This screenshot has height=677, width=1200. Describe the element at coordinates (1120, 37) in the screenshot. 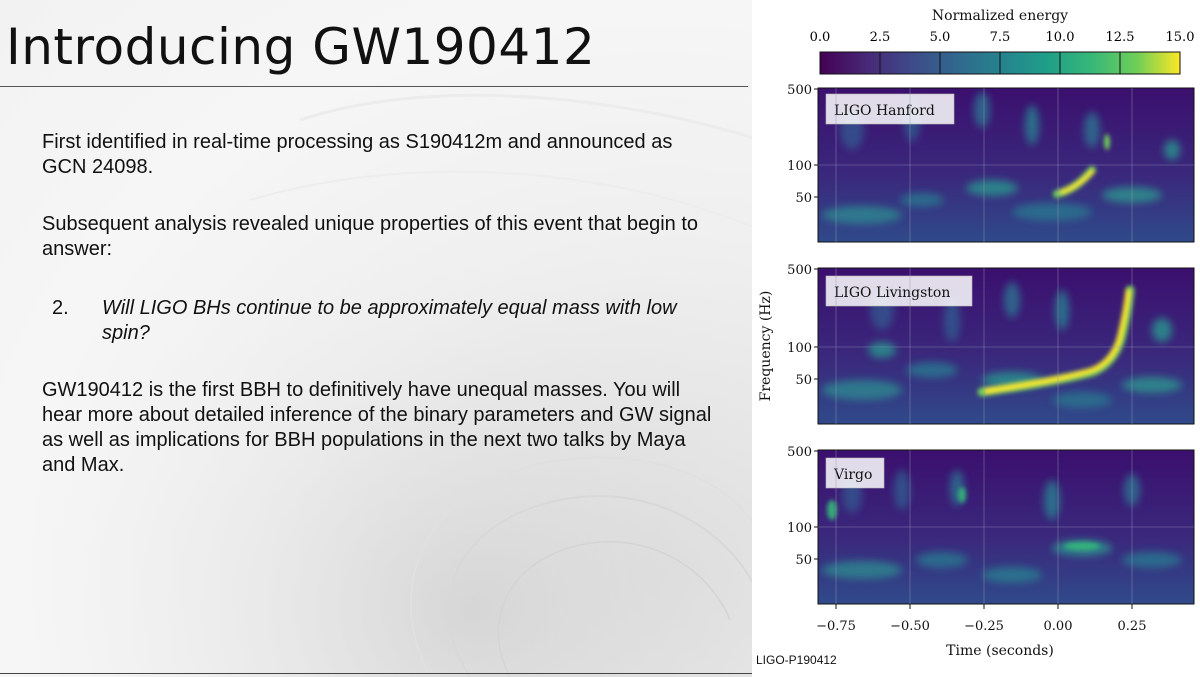

I see `colorbar-tick-label: 12.5` at that location.